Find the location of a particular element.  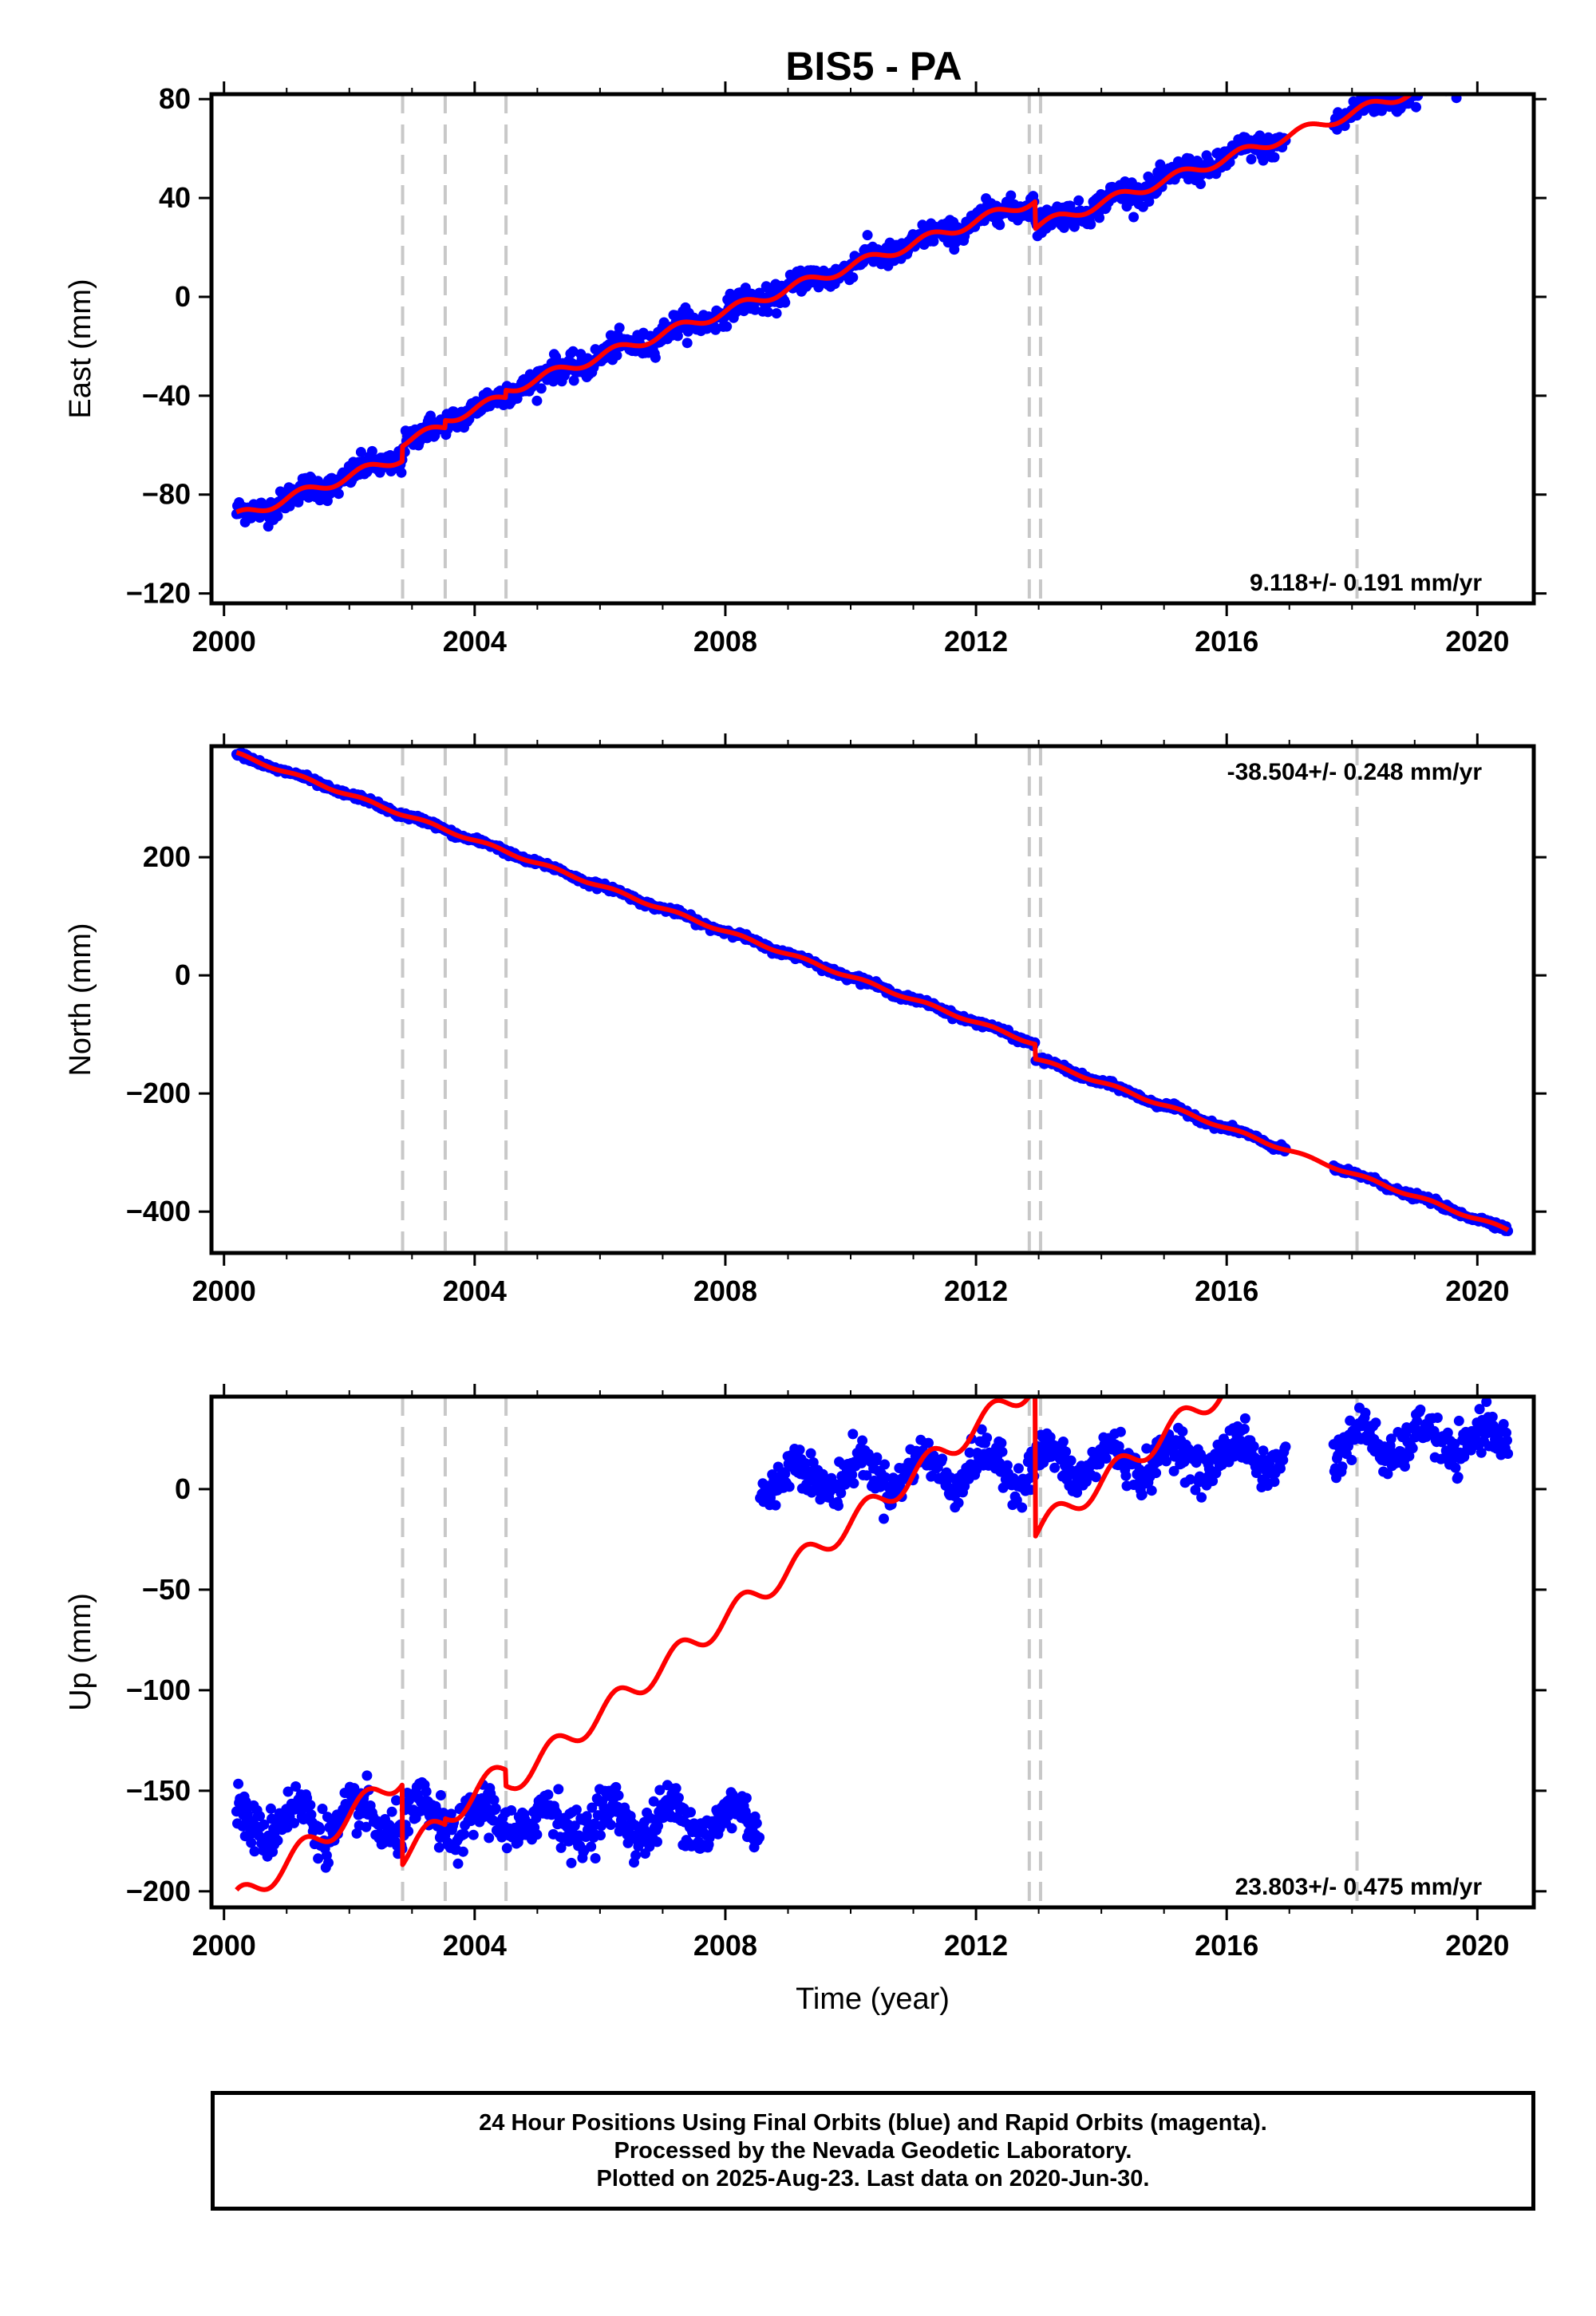

y-tick-label: 200 is located at coordinates (167, 856).